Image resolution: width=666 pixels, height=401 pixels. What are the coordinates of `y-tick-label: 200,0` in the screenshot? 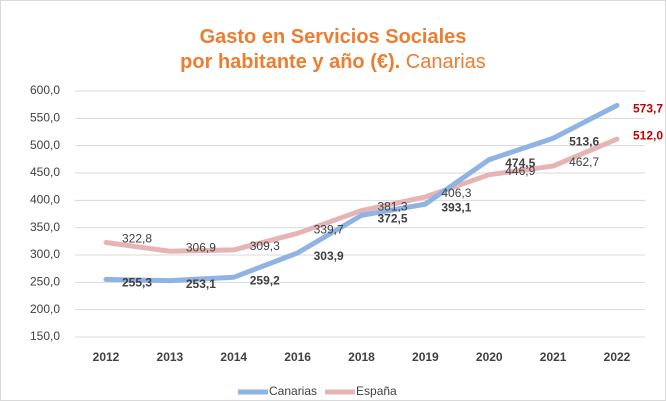 It's located at (45, 309).